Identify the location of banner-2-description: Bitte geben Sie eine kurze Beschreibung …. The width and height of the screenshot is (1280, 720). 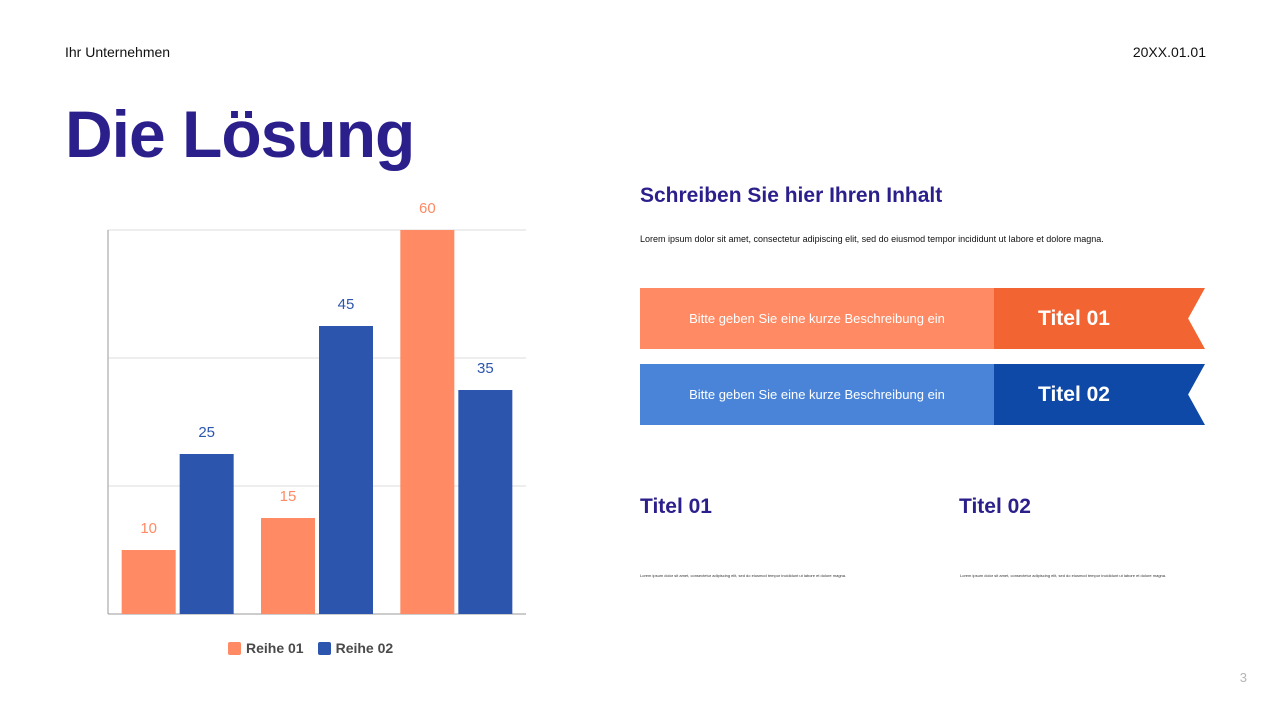
(817, 394).